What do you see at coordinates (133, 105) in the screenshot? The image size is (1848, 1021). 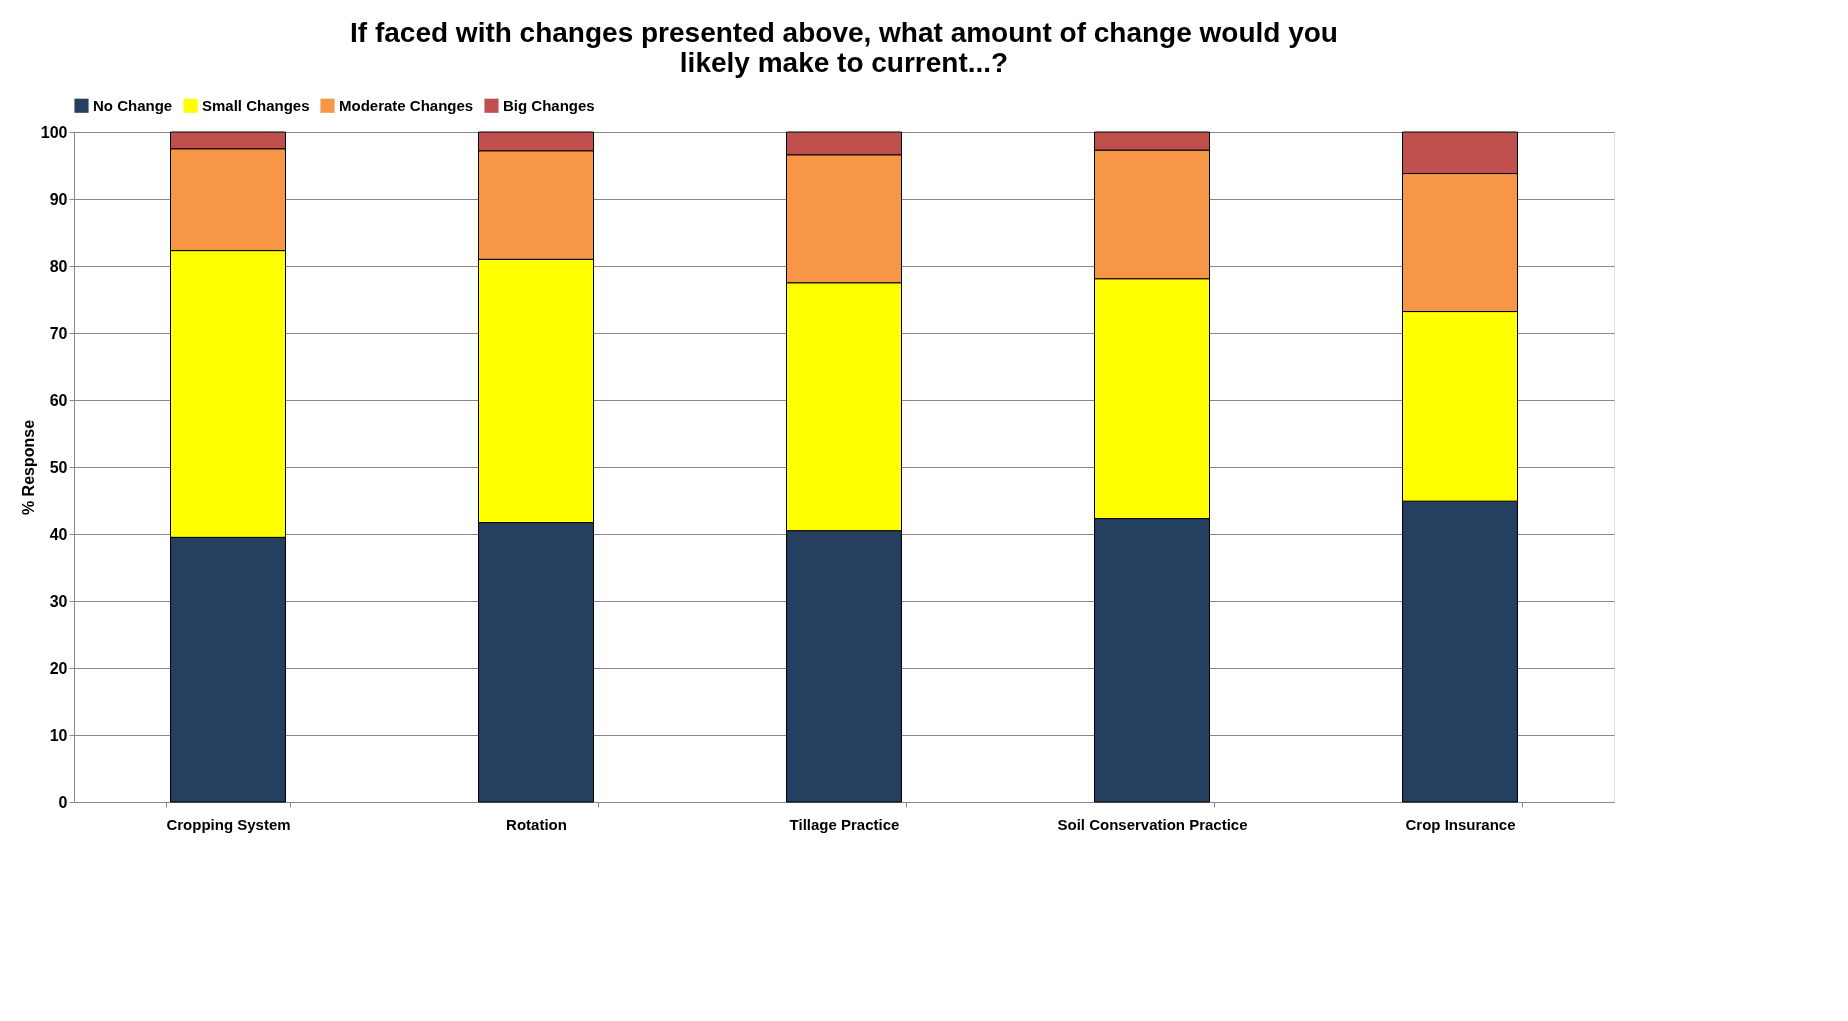 I see `legend-label: No Change` at bounding box center [133, 105].